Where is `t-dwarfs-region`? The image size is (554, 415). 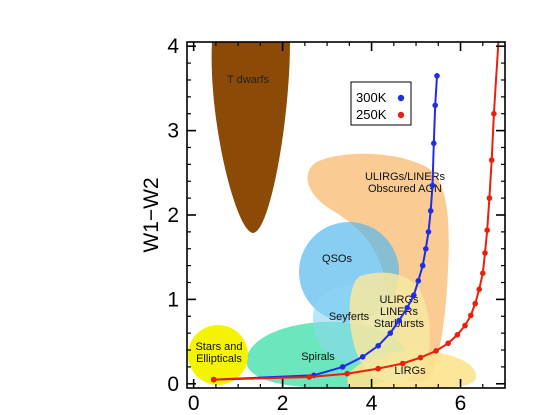 t-dwarfs-region is located at coordinates (250, 137).